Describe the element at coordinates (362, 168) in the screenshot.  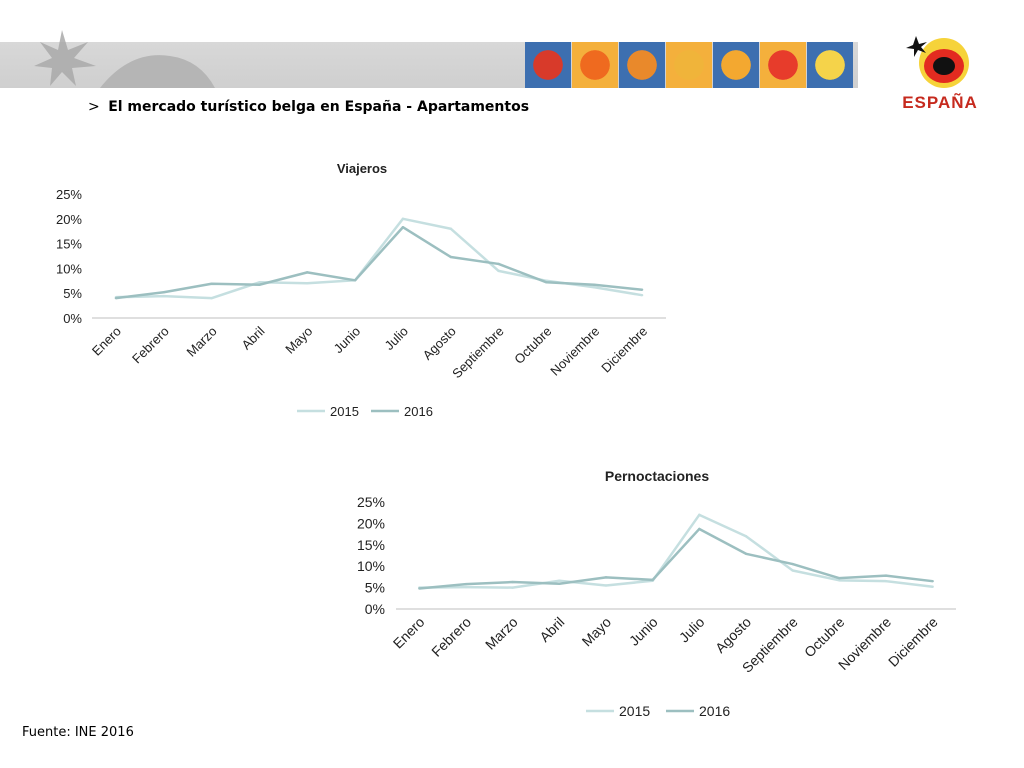
I see `chart-title: Viajeros` at that location.